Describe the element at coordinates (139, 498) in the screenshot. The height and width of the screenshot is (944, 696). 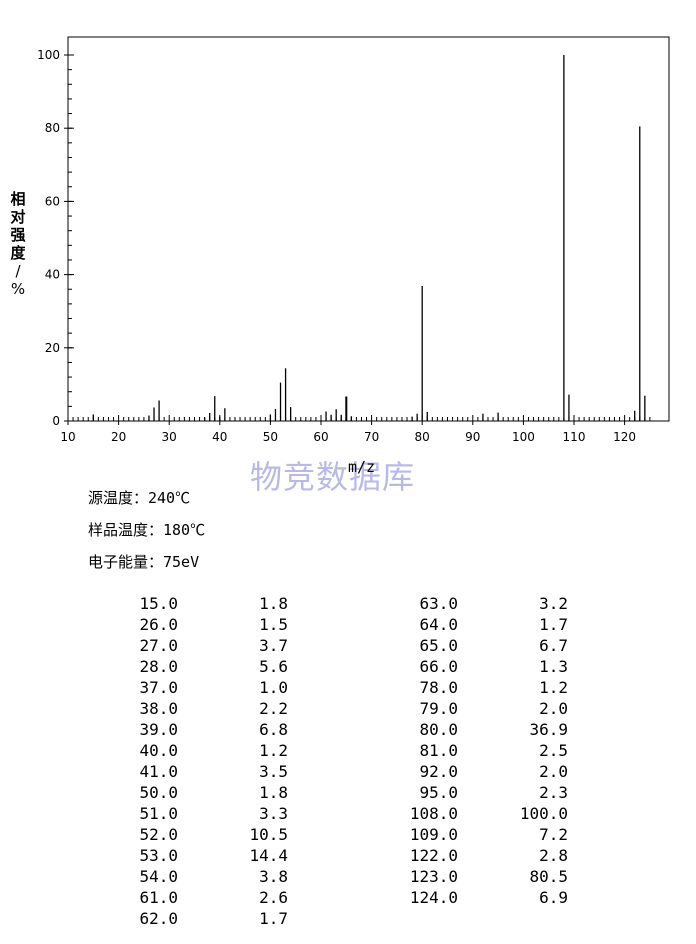
I see `source-temperature: 源温度：240℃` at that location.